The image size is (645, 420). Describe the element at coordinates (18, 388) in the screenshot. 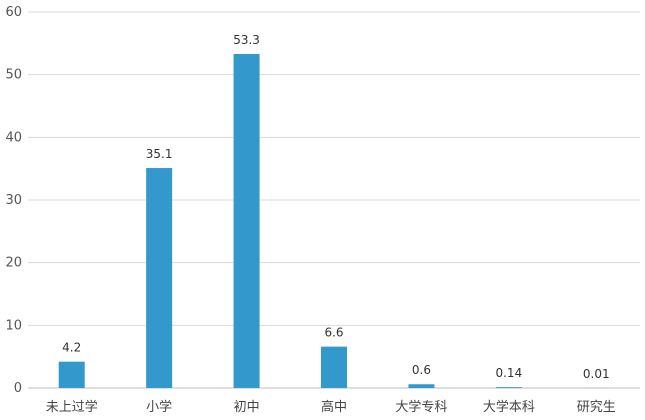

I see `y-tick-label: 0` at that location.